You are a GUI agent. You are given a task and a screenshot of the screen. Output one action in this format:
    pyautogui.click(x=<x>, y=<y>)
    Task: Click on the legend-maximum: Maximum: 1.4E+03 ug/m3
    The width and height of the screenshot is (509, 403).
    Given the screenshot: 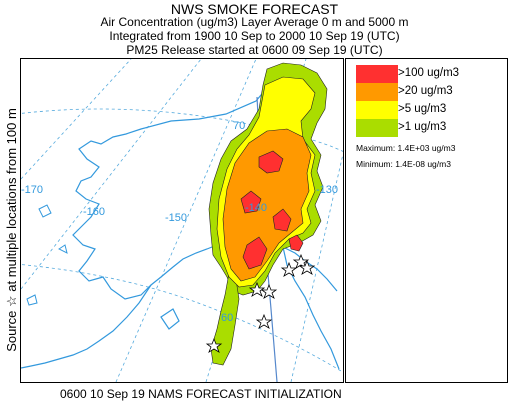 What is the action you would take?
    pyautogui.click(x=406, y=148)
    